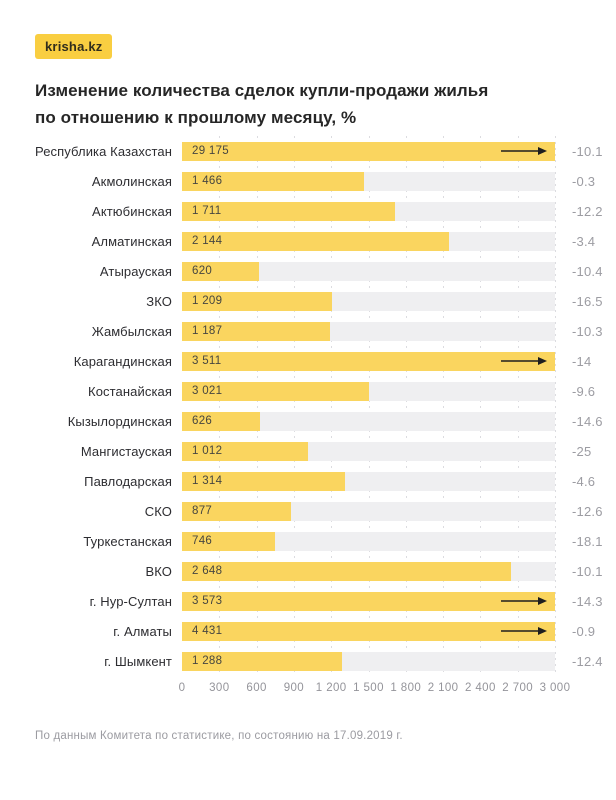  I want to click on axis-tick-label: 1 500, so click(368, 688).